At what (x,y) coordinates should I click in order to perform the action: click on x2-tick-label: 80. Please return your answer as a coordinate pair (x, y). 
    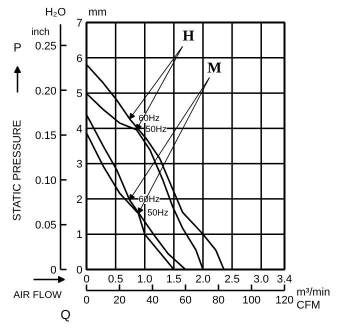
    Looking at the image, I should click on (218, 300).